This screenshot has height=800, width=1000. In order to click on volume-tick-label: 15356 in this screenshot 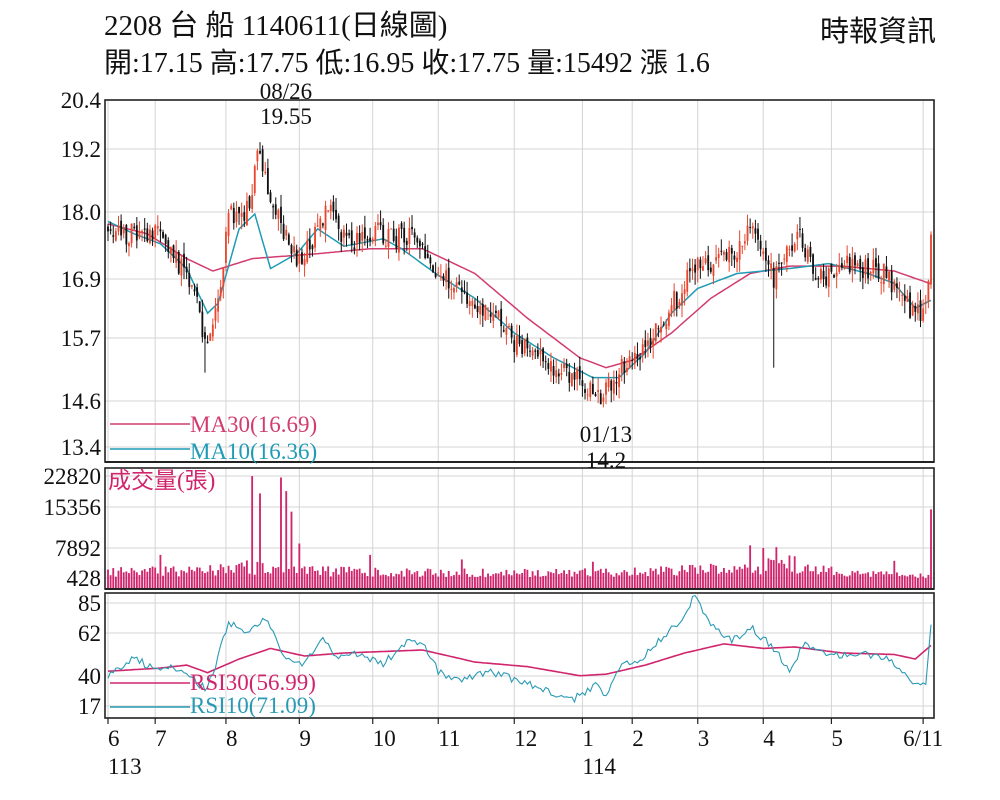, I will do `click(73, 507)`.